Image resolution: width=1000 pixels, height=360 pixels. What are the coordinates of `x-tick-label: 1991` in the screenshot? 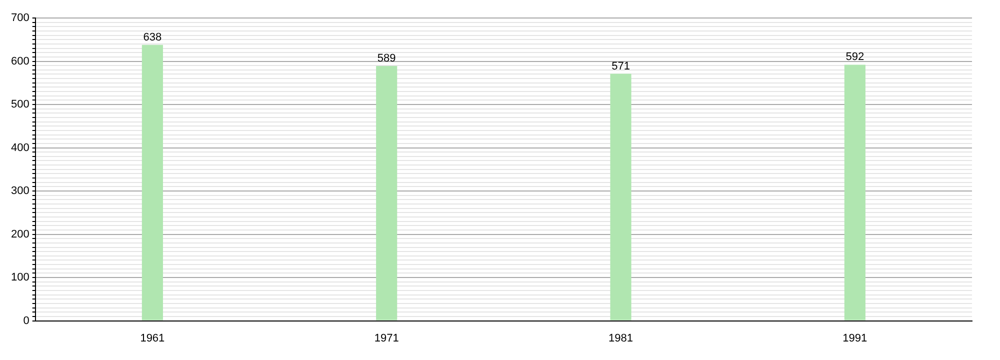 It's located at (855, 338).